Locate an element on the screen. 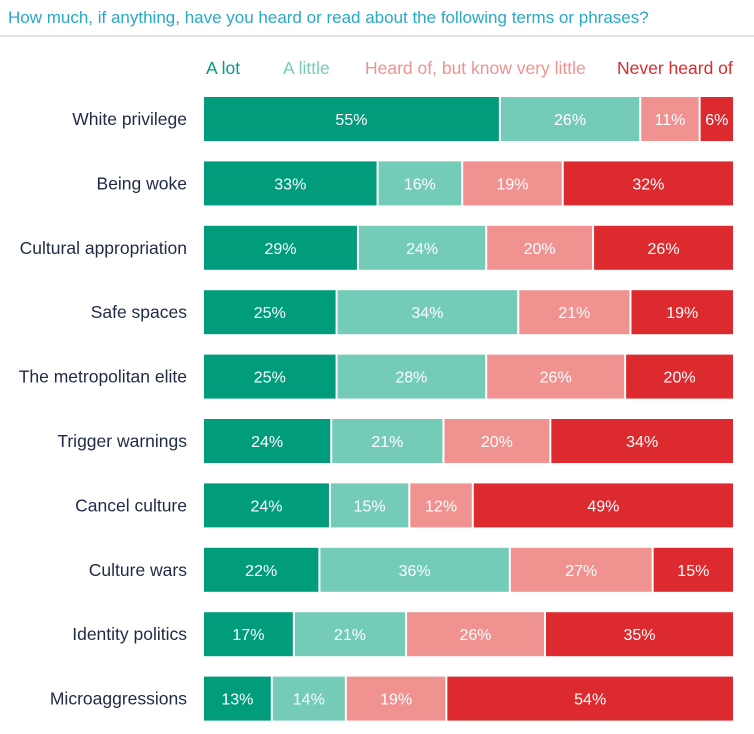 This screenshot has width=754, height=734. category-label: Microaggressions is located at coordinates (118, 699).